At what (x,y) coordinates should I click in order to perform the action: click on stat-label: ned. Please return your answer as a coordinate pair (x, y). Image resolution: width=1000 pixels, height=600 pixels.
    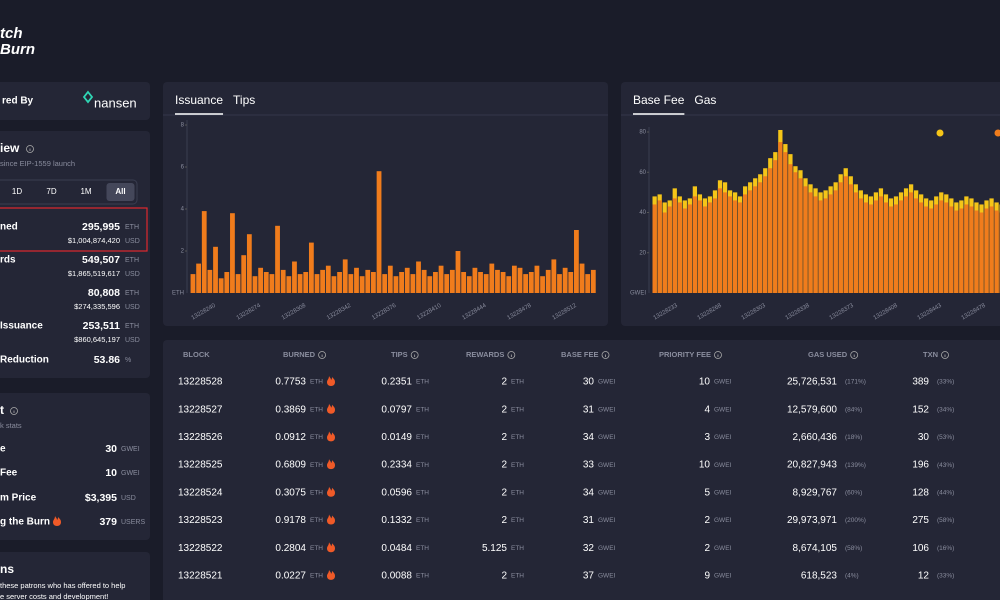
    Looking at the image, I should click on (9, 227).